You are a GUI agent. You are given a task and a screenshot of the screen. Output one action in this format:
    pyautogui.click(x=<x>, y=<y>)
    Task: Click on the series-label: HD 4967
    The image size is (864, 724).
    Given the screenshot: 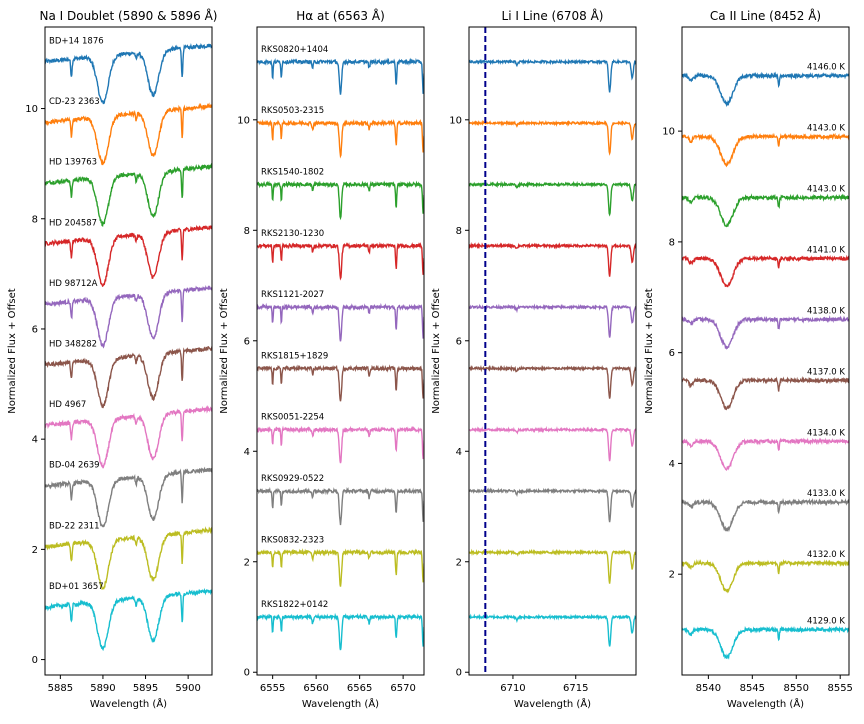 What is the action you would take?
    pyautogui.click(x=67, y=405)
    